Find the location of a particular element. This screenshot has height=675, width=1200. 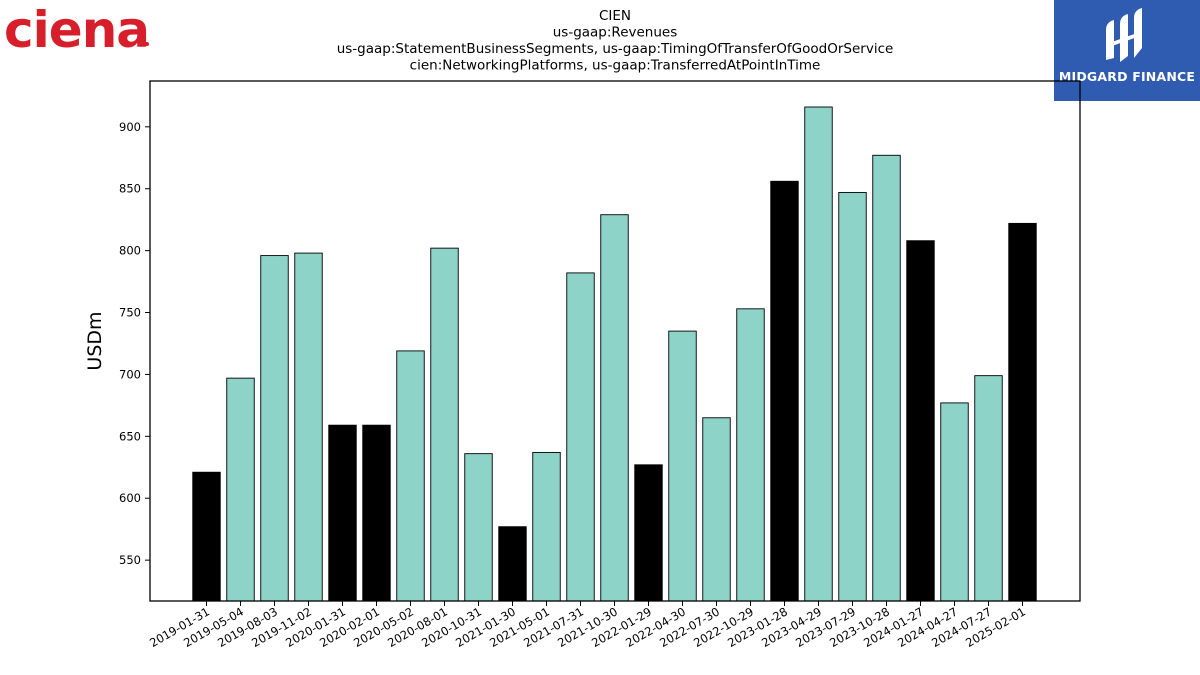

y-tick-label: 750 is located at coordinates (130, 313).